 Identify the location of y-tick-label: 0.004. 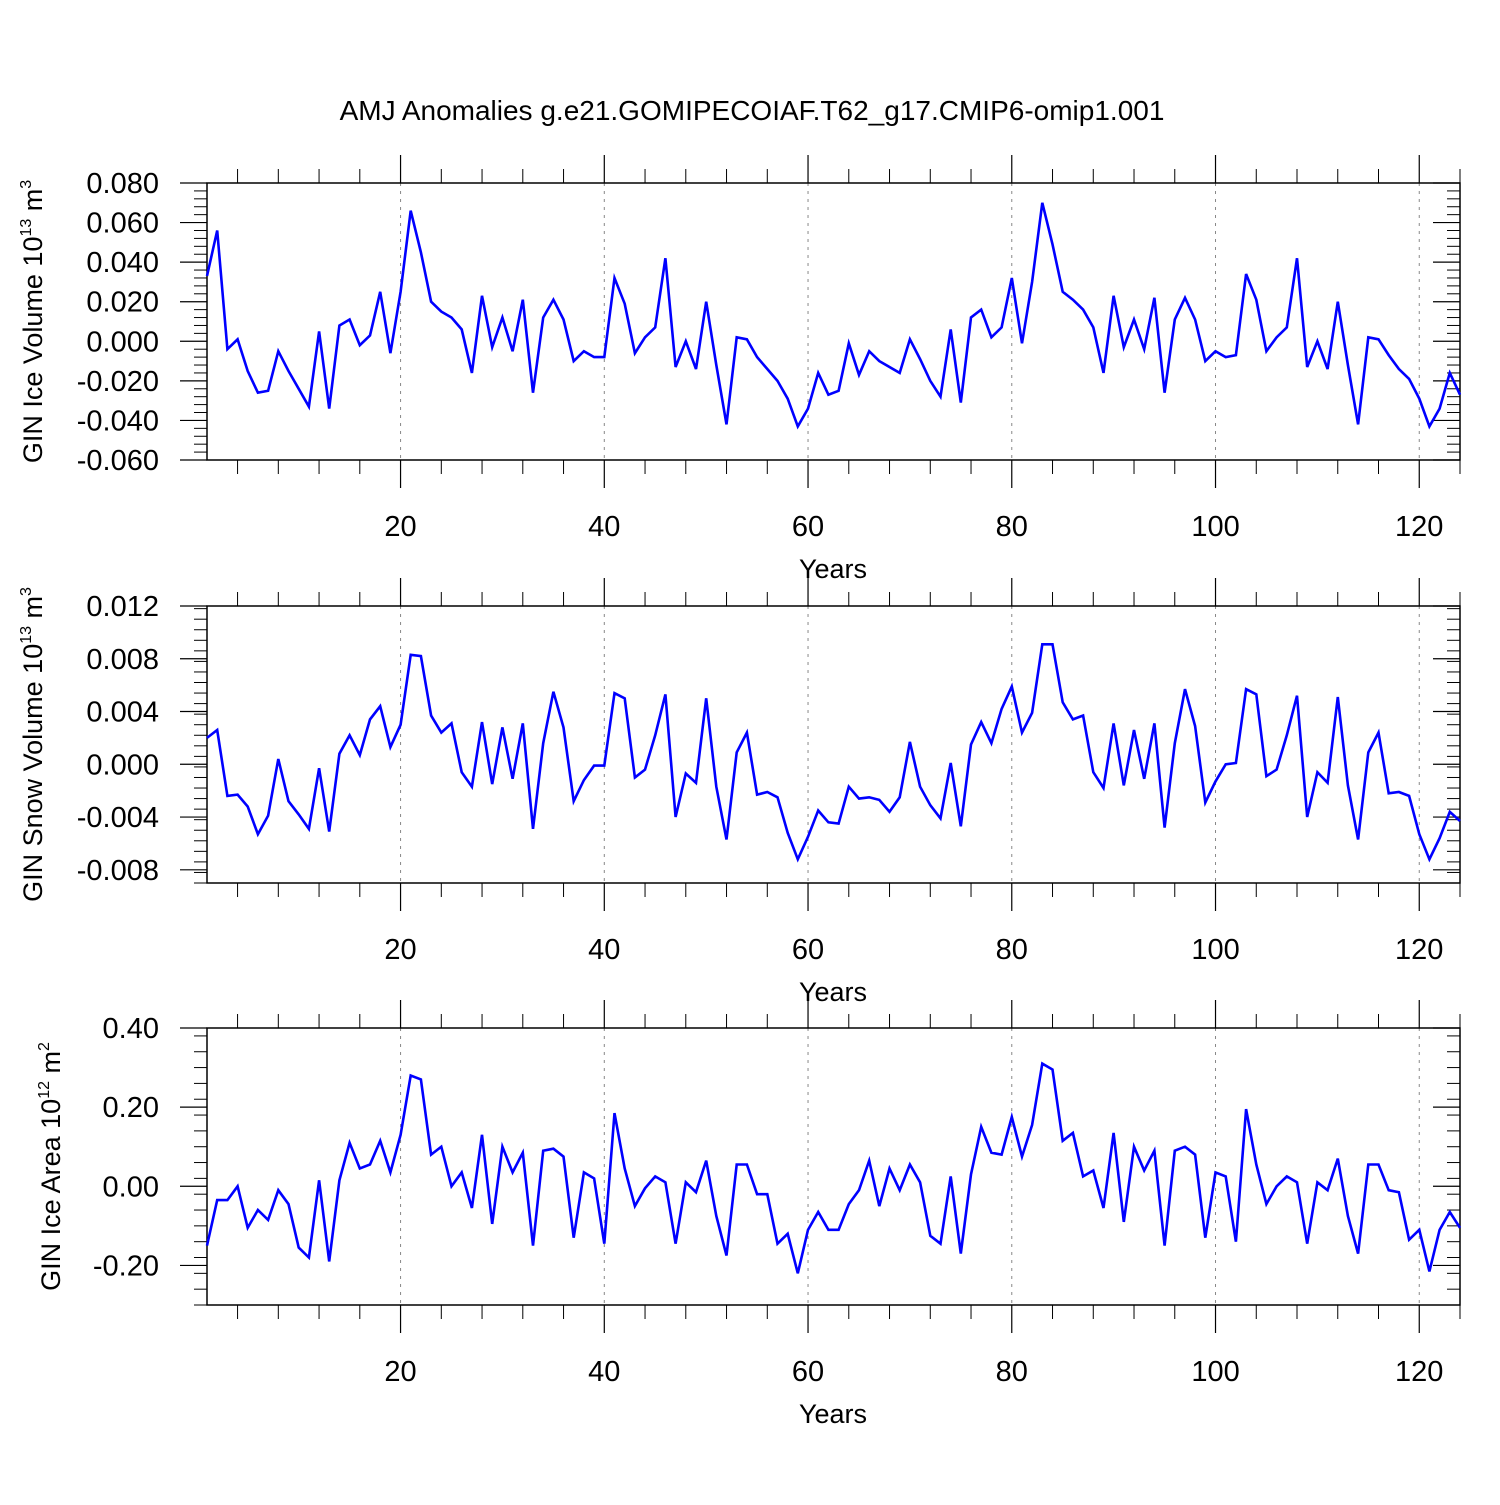
(122, 713).